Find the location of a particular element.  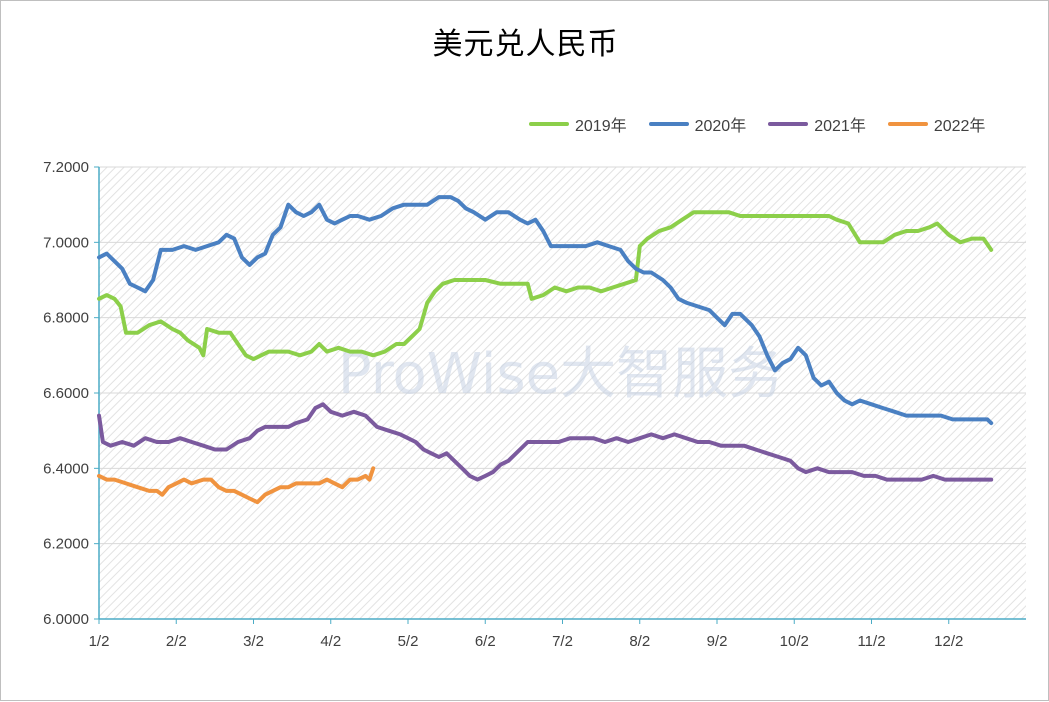

x-tick-label: 9/2 is located at coordinates (717, 641).